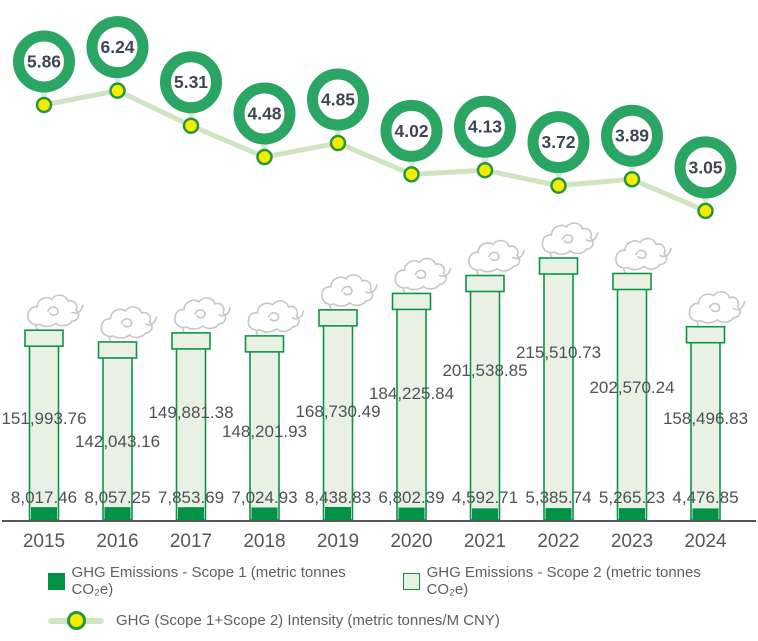 This screenshot has height=641, width=758. I want to click on year-label: 2017, so click(191, 541).